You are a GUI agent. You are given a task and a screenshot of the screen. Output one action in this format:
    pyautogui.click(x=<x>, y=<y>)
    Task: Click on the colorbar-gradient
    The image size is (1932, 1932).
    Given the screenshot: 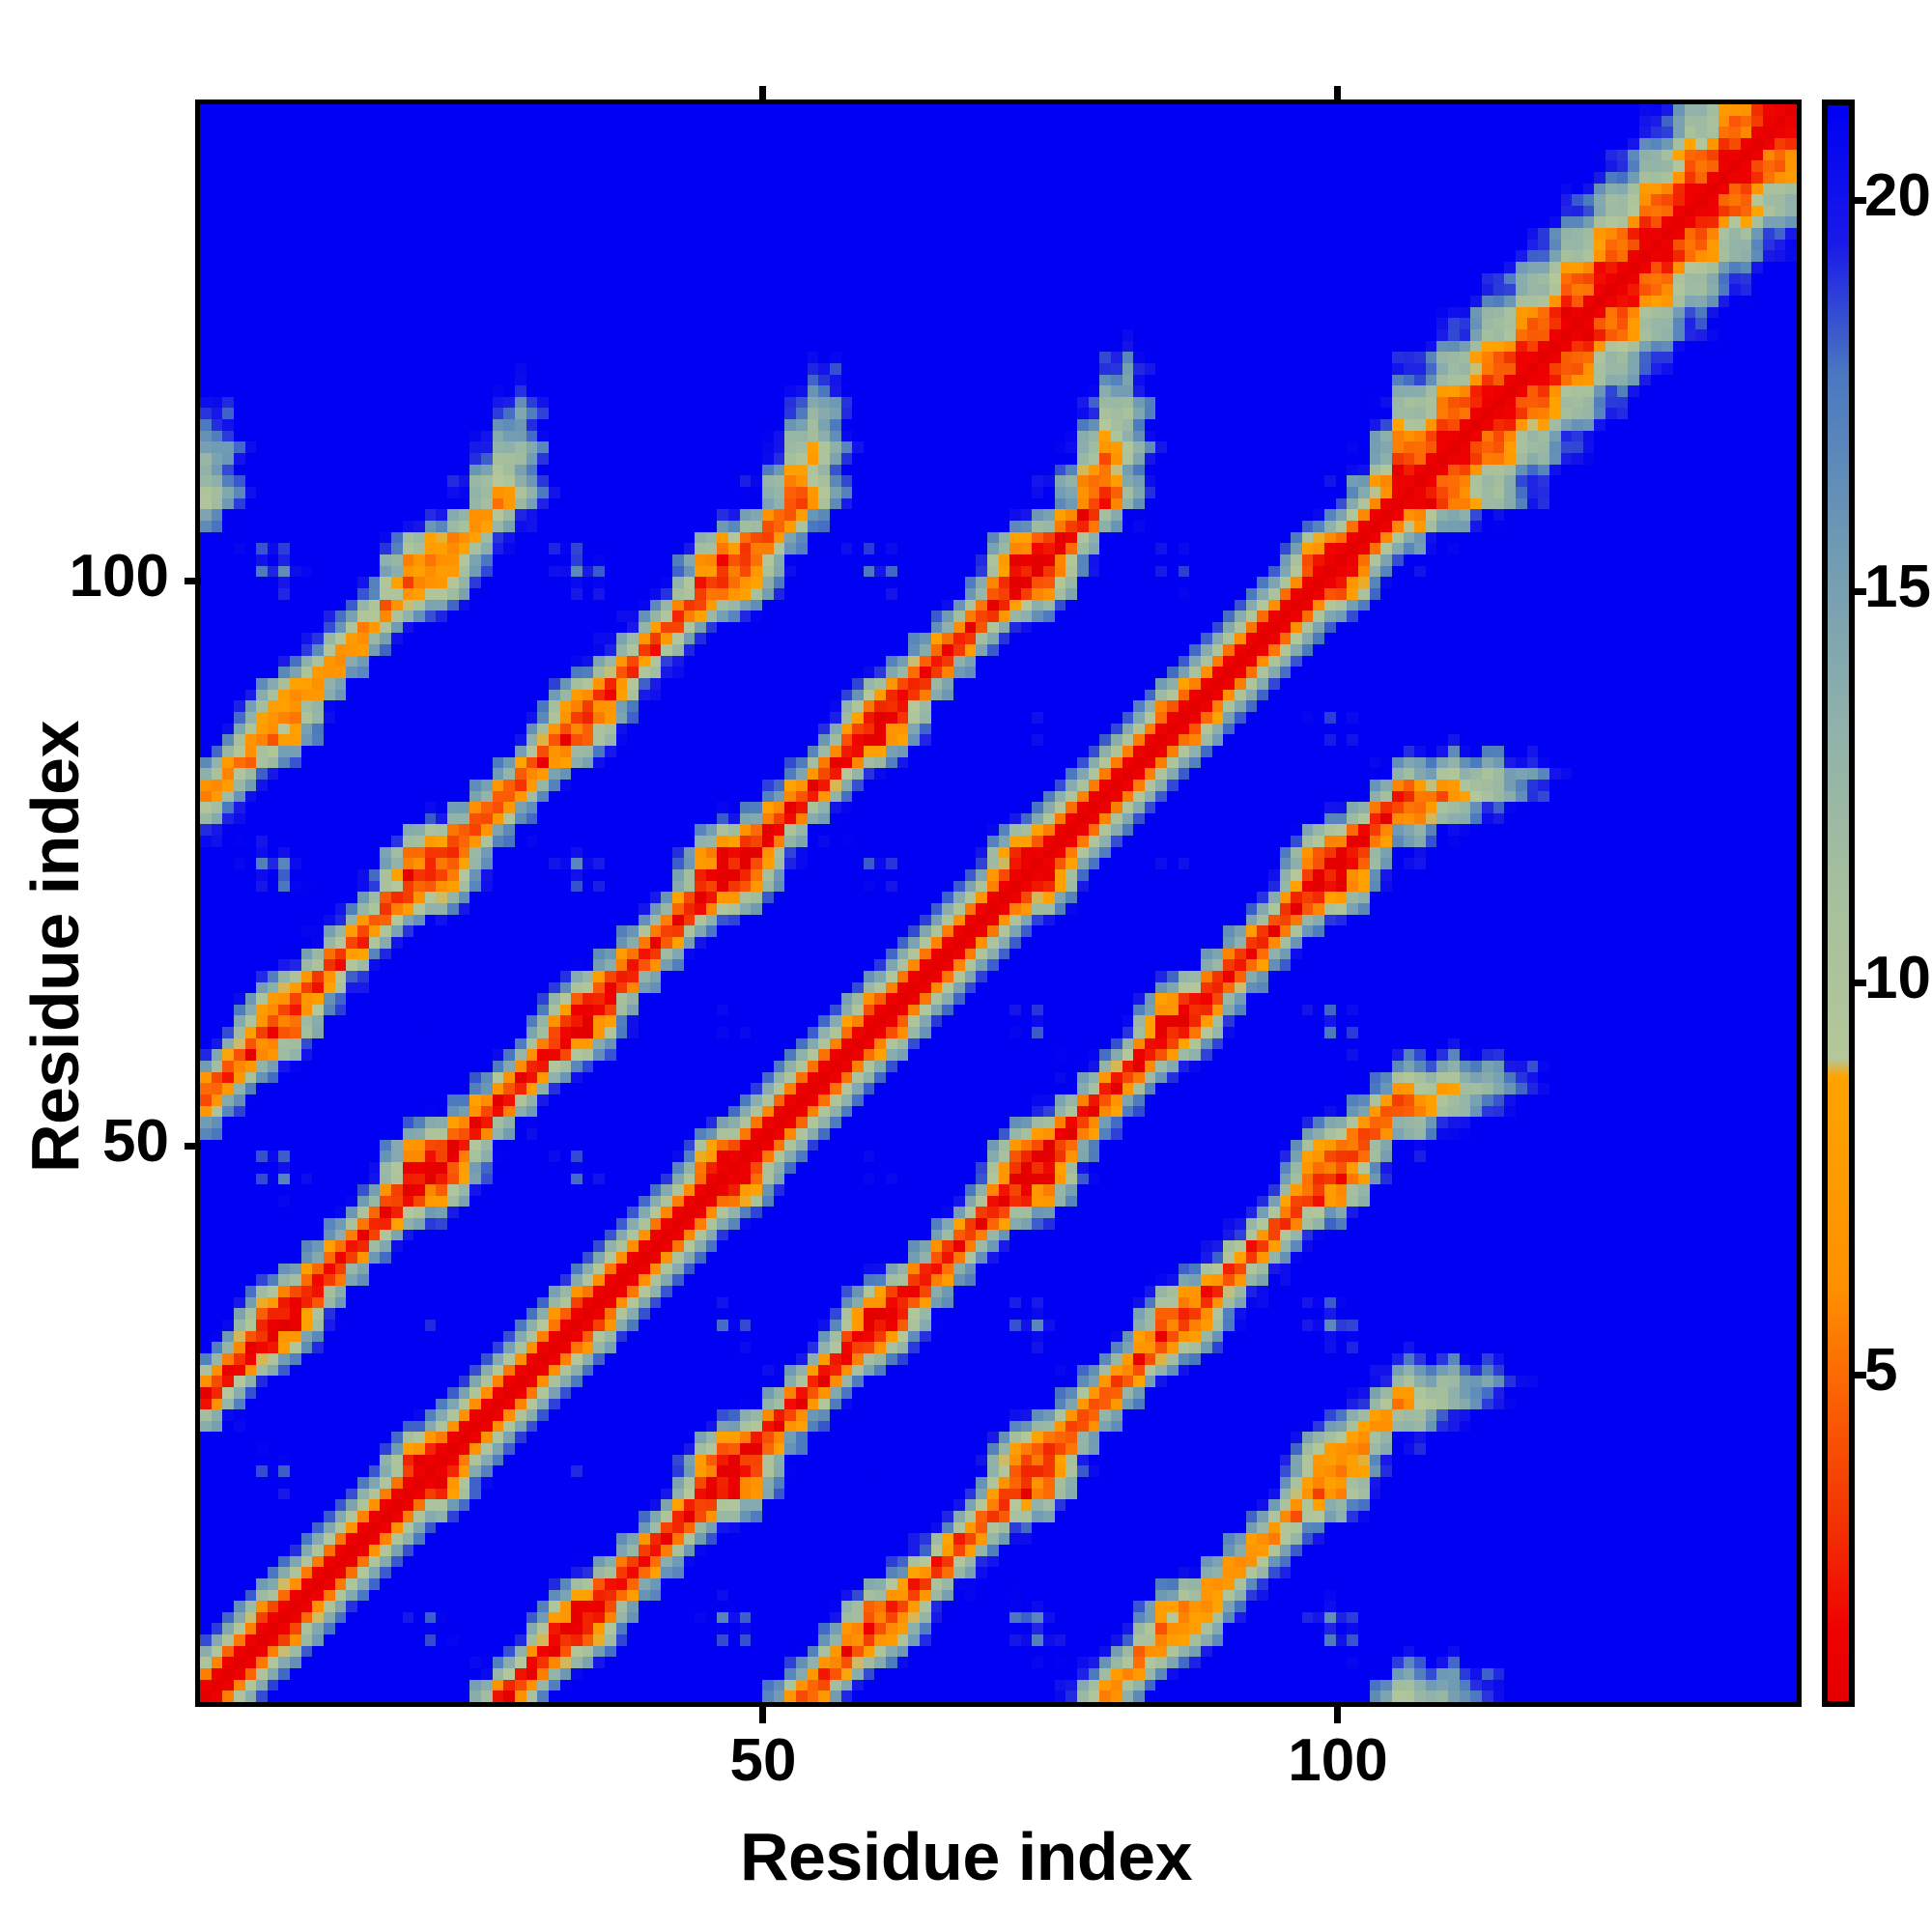 What is the action you would take?
    pyautogui.click(x=1838, y=903)
    